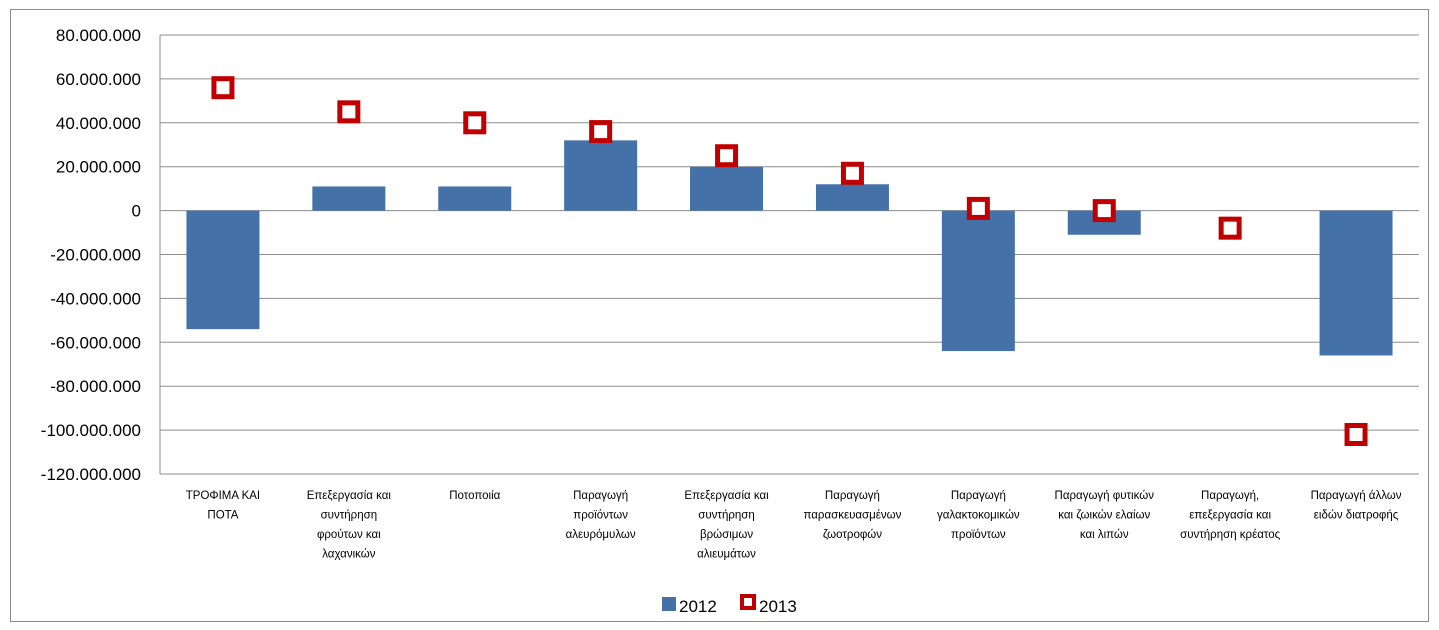 Image resolution: width=1439 pixels, height=630 pixels. I want to click on x-category-label: ΤΡΟΦΙΜΑ ΚΑΙ ΠΟΤΑ, so click(223, 506).